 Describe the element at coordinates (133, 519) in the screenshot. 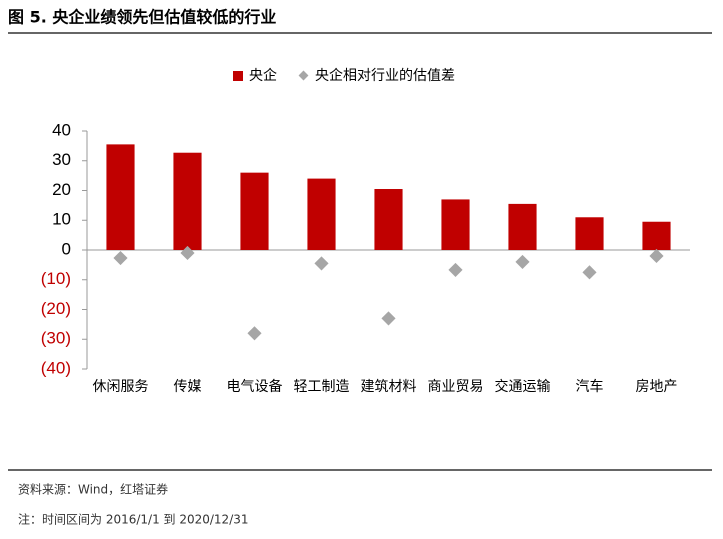

I see `note: 注：时间区间为 2016/1/1 到 2020/12/31` at that location.